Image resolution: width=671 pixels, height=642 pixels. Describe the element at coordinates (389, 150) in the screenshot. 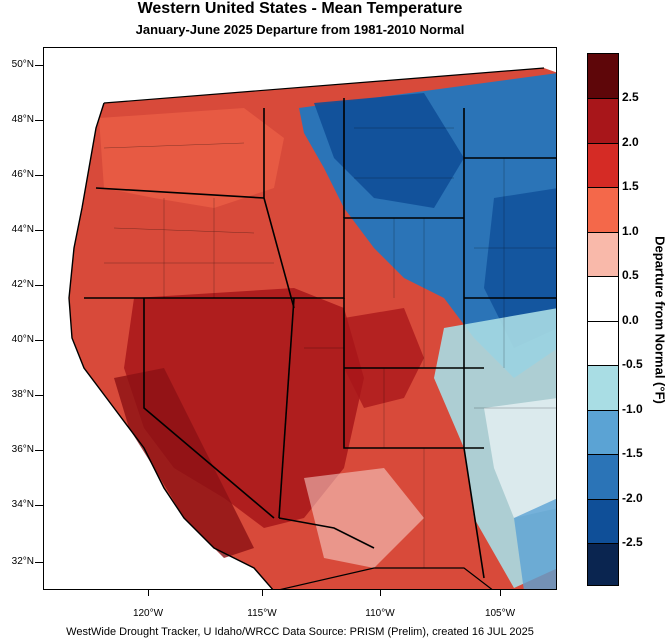

I see `cool-region-montana-core` at that location.